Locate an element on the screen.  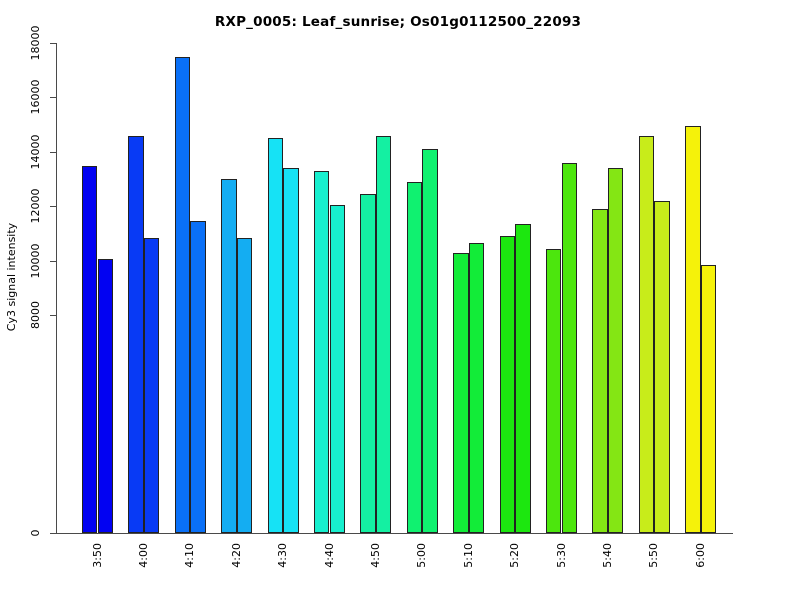
bar-600-right-bar is located at coordinates (708, 398).